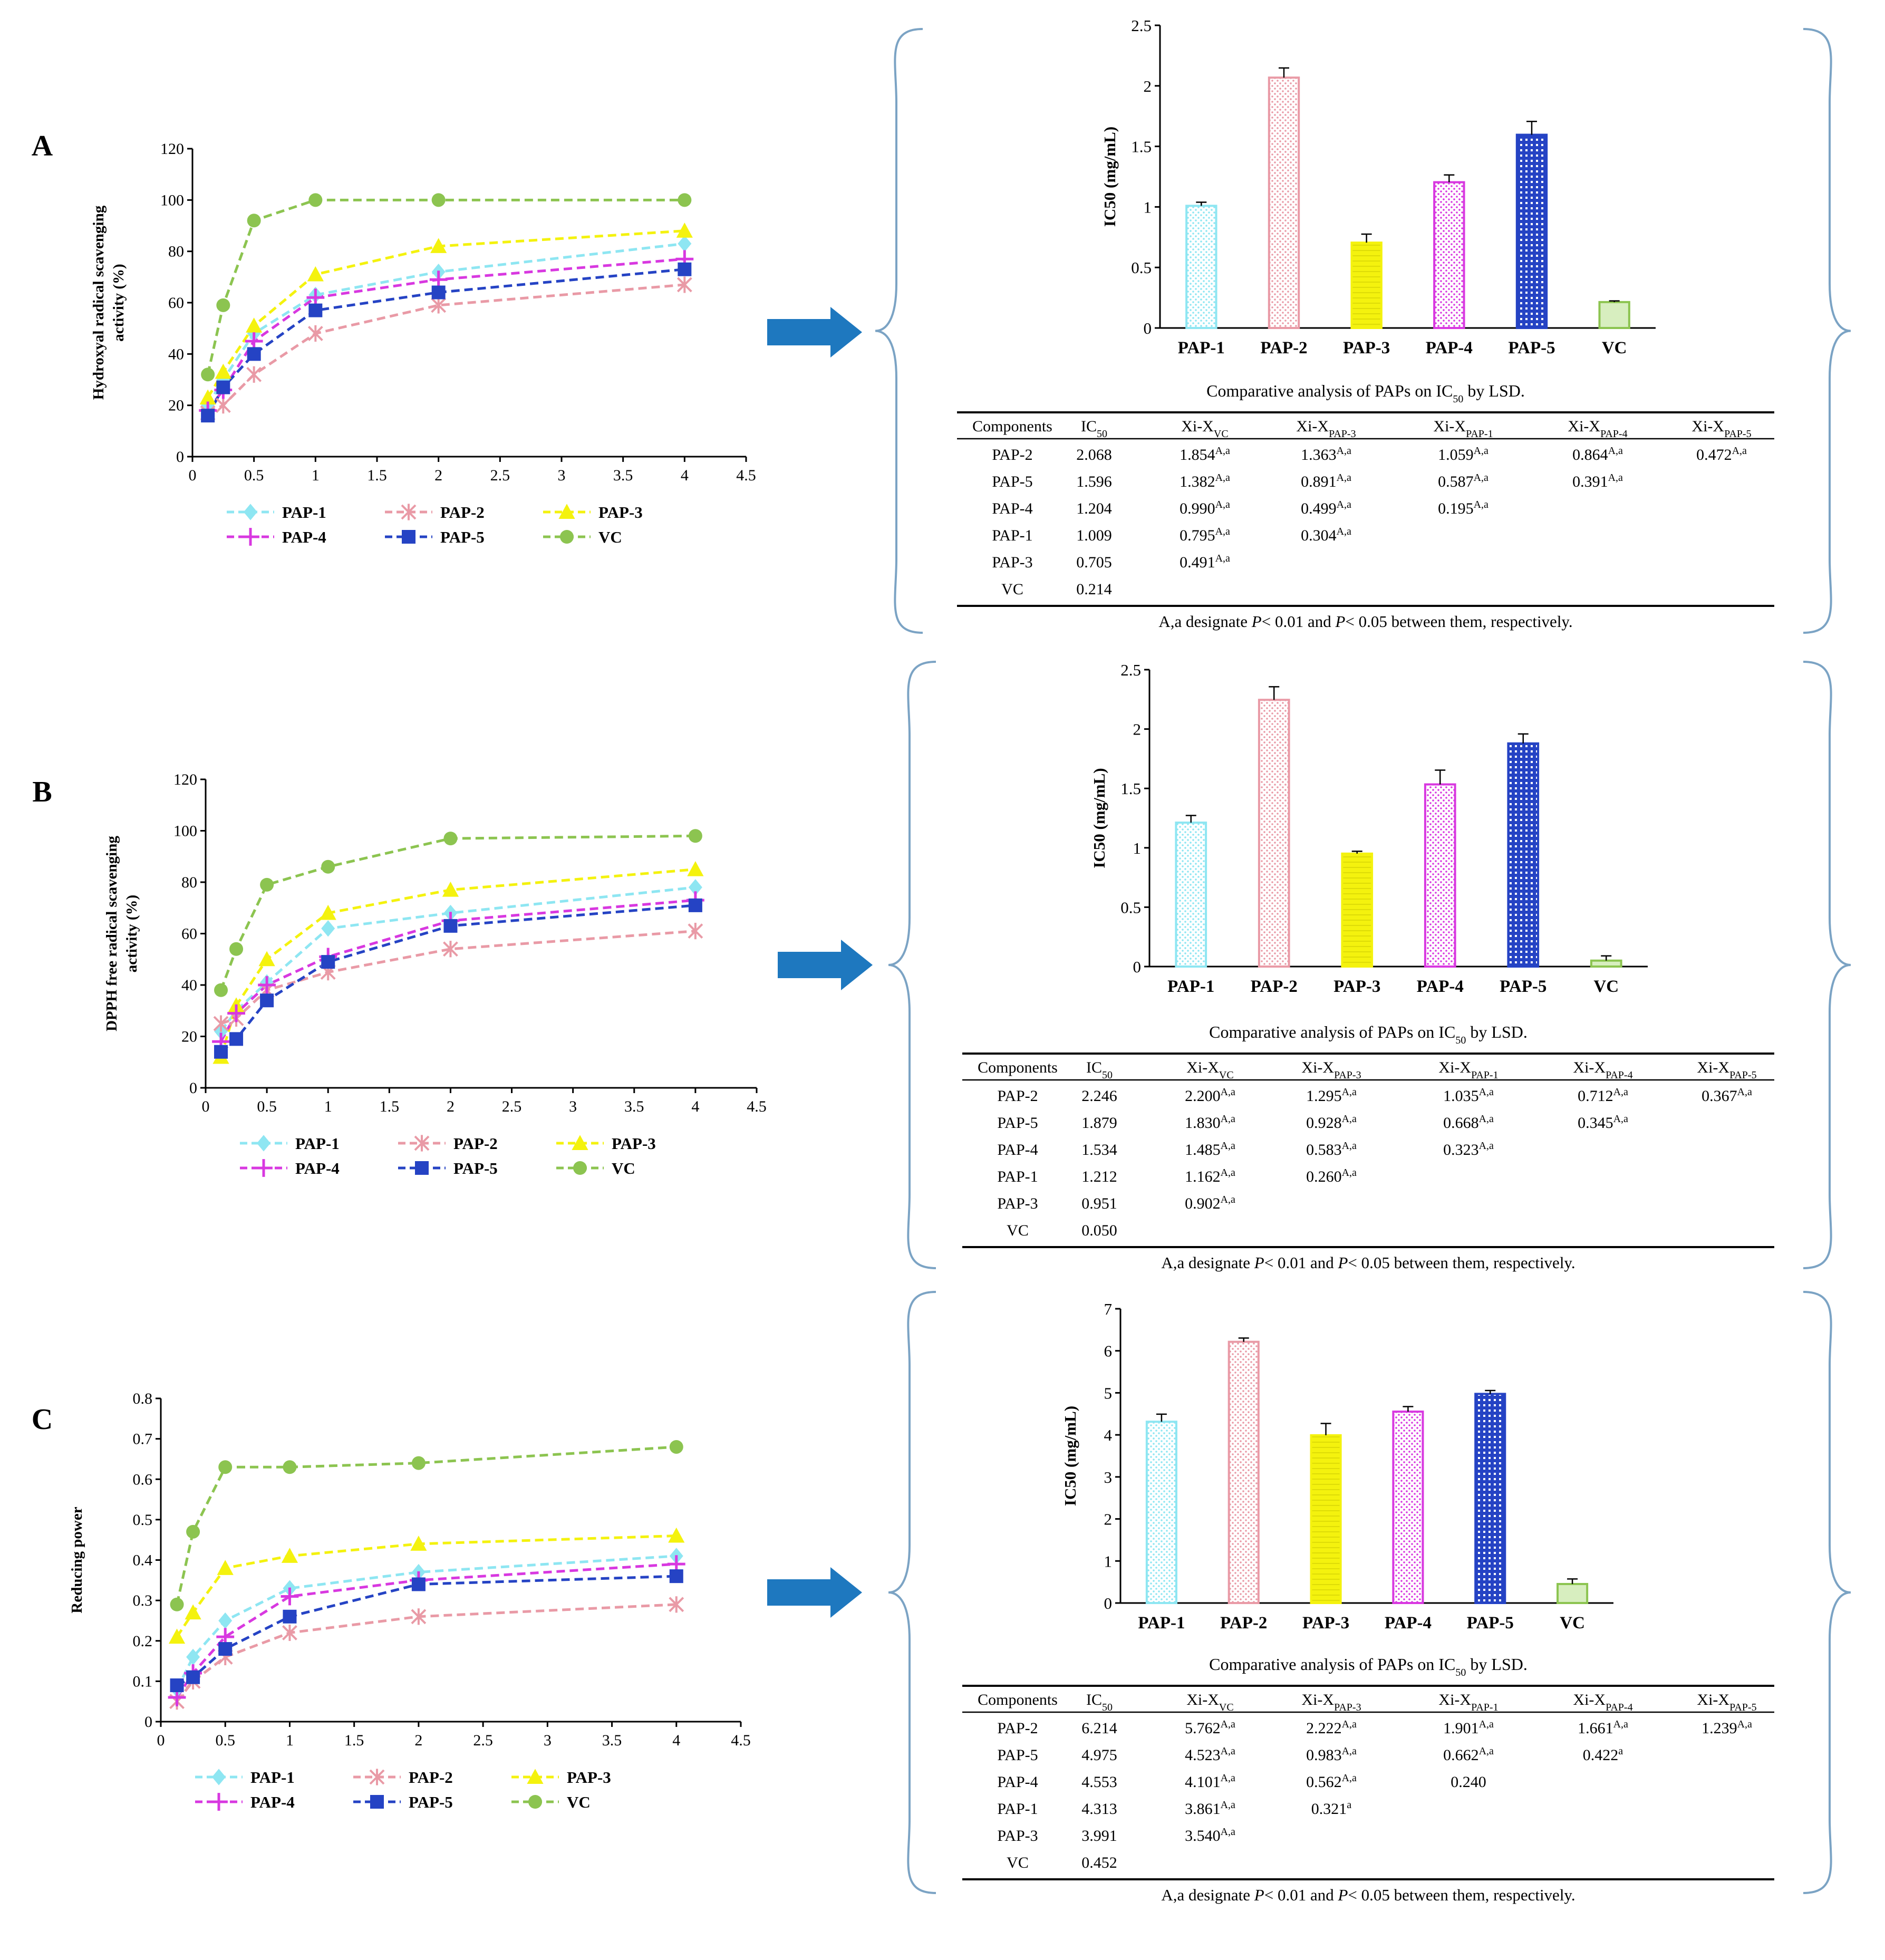  What do you see at coordinates (1210, 1203) in the screenshot?
I see `table-cell: 0.902A,a` at bounding box center [1210, 1203].